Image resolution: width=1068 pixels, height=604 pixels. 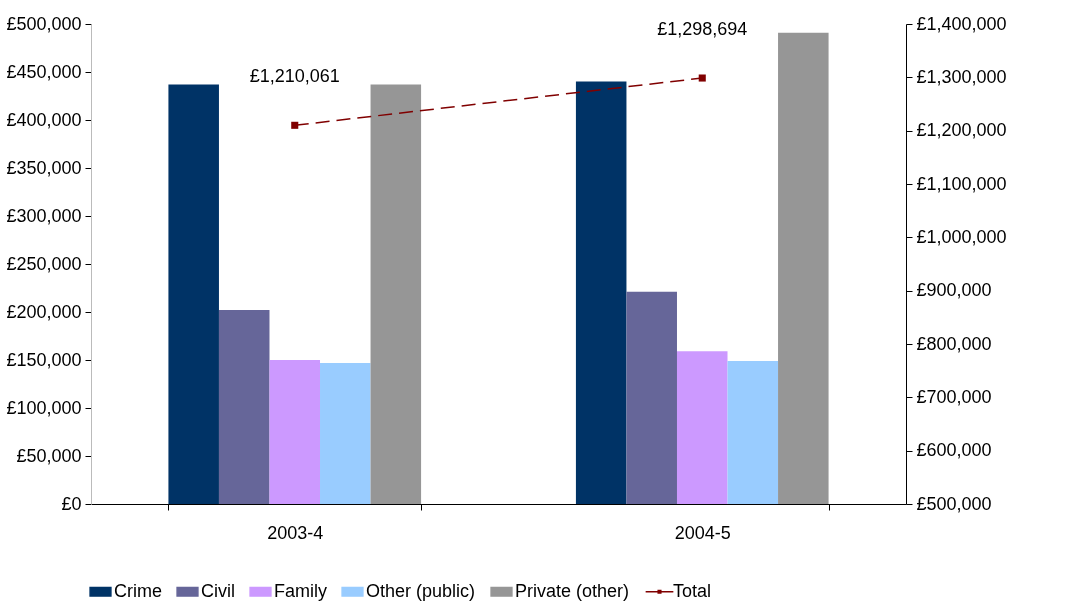 What do you see at coordinates (961, 236) in the screenshot?
I see `y2-tick-label: £1,000,000` at bounding box center [961, 236].